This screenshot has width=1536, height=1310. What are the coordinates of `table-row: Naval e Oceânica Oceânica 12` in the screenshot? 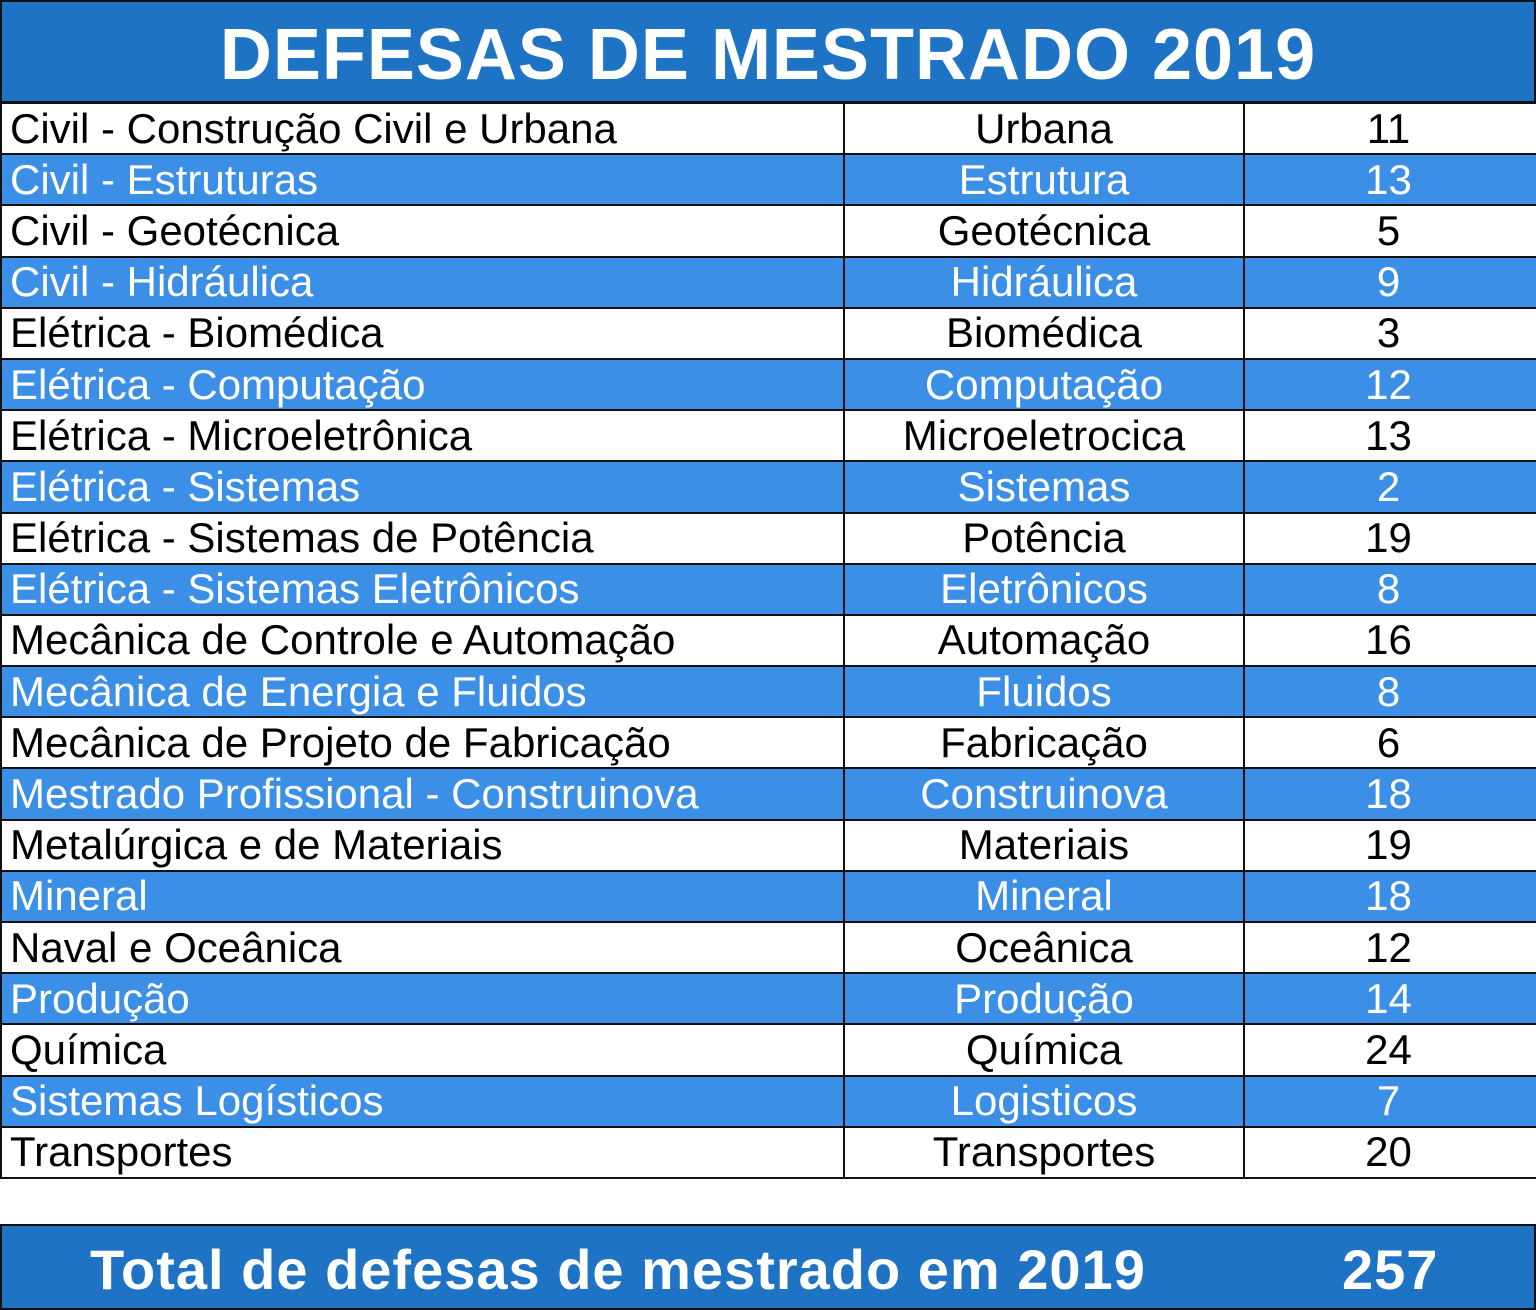 It's located at (768, 947).